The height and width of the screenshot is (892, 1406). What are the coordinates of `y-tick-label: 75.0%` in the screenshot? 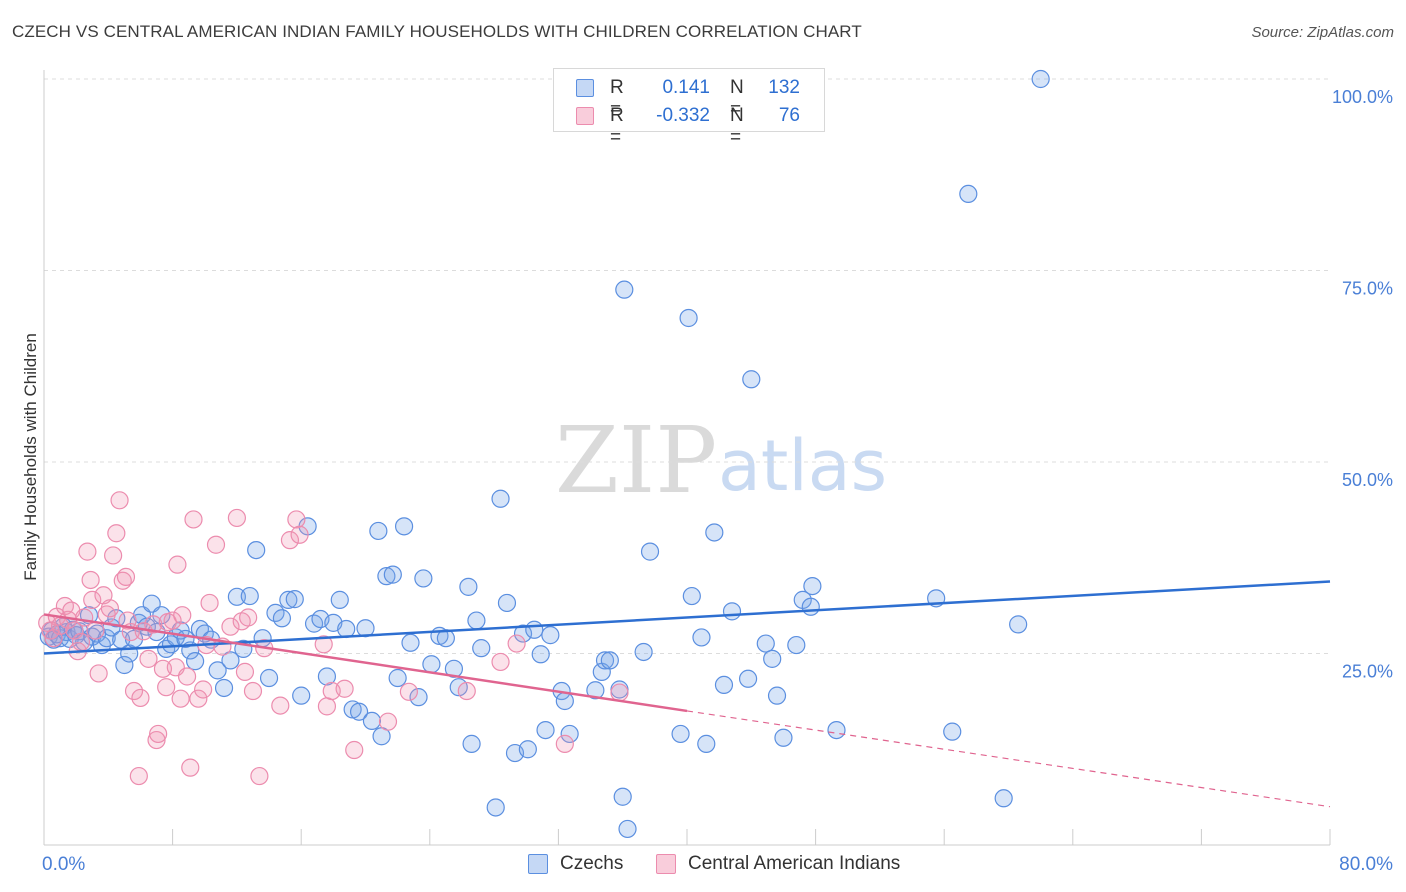 It's located at (1367, 289).